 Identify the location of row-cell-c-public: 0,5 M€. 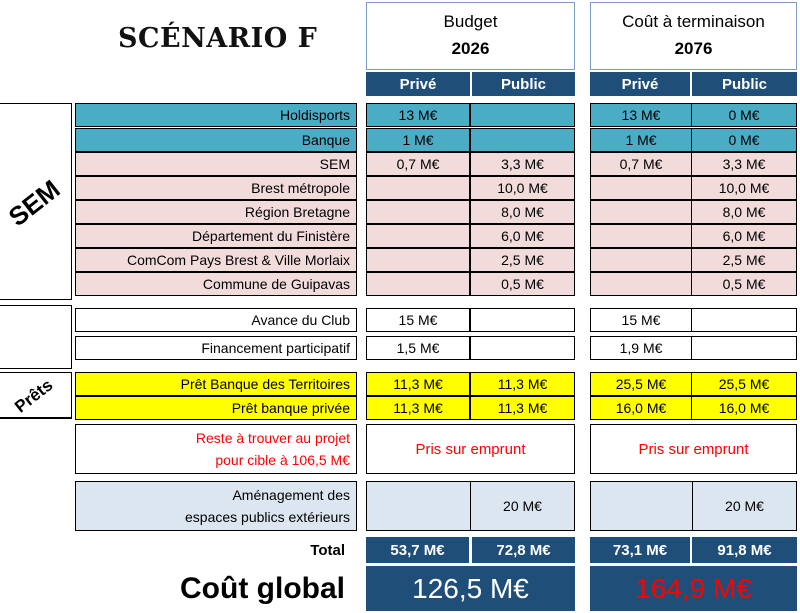
(744, 284).